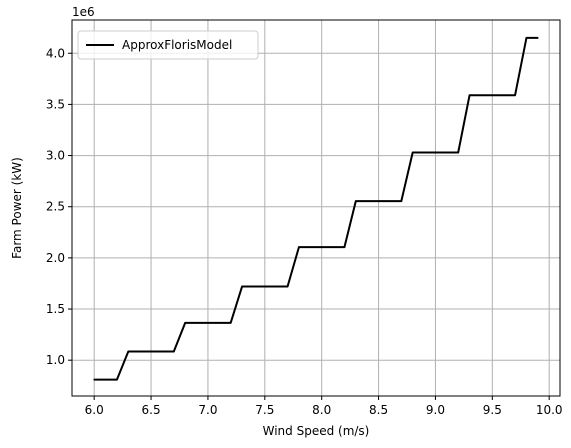 This screenshot has height=448, width=571. Describe the element at coordinates (435, 410) in the screenshot. I see `x-tick-label: 9.0` at that location.